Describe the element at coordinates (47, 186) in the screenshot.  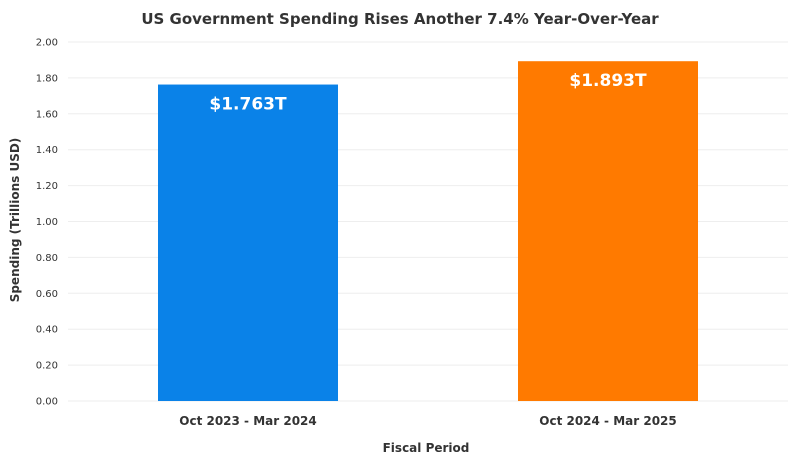
I see `y-tick-label: 1.20` at that location.